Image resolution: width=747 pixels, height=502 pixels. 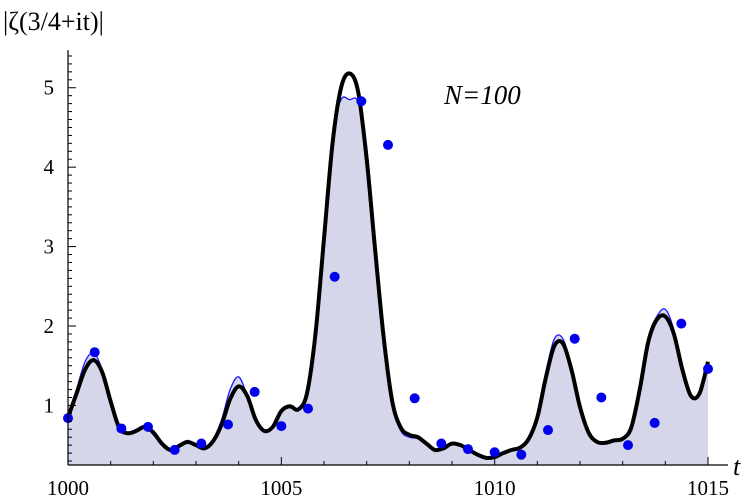 What do you see at coordinates (388, 478) in the screenshot?
I see `x-ticks: 1000 1005 1010 1015` at bounding box center [388, 478].